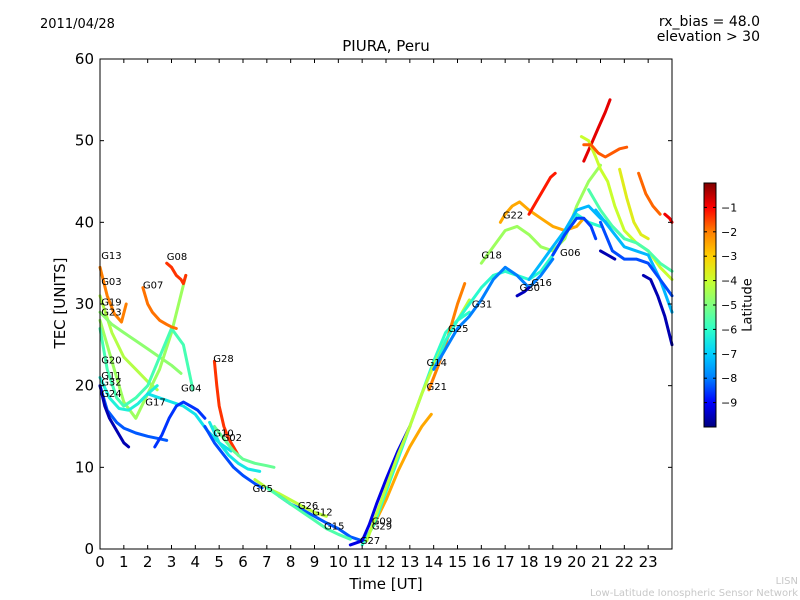  Describe the element at coordinates (457, 562) in the screenshot. I see `x-tick-label-15: 15` at that location.